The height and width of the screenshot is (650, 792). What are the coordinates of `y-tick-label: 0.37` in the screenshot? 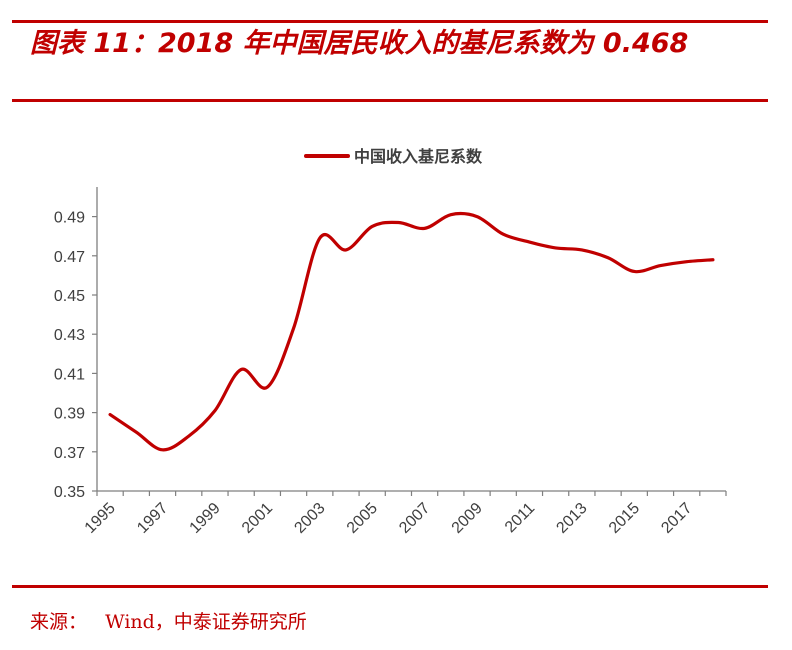 It's located at (69, 453).